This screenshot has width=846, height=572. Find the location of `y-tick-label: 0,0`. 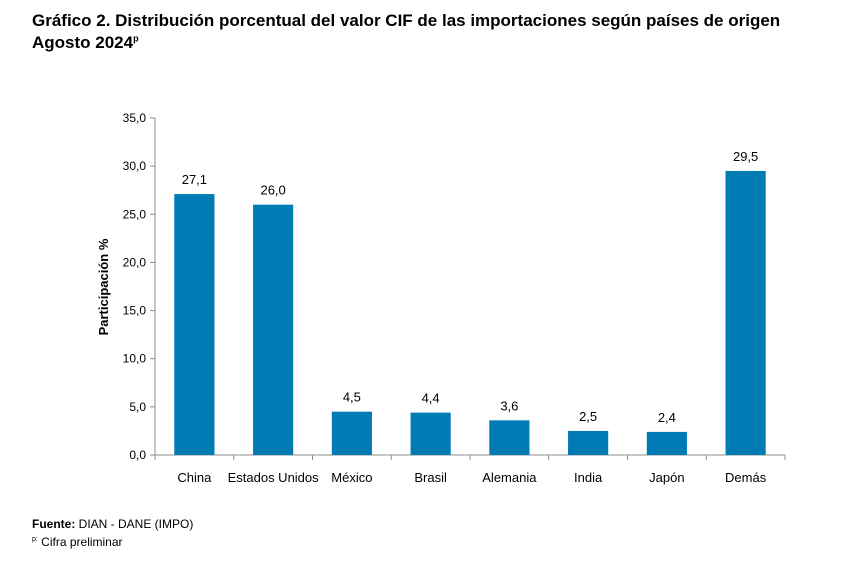

y-tick-label: 0,0 is located at coordinates (137, 455).